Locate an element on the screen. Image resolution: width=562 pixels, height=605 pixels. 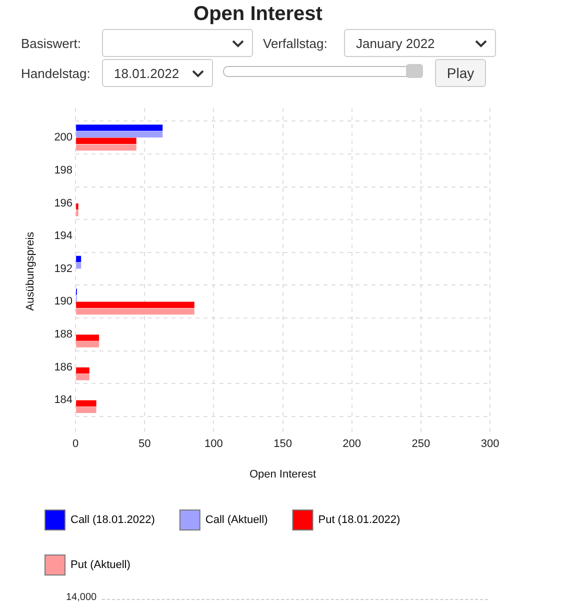
y-axis-title: Ausübungspreis is located at coordinates (30, 271).